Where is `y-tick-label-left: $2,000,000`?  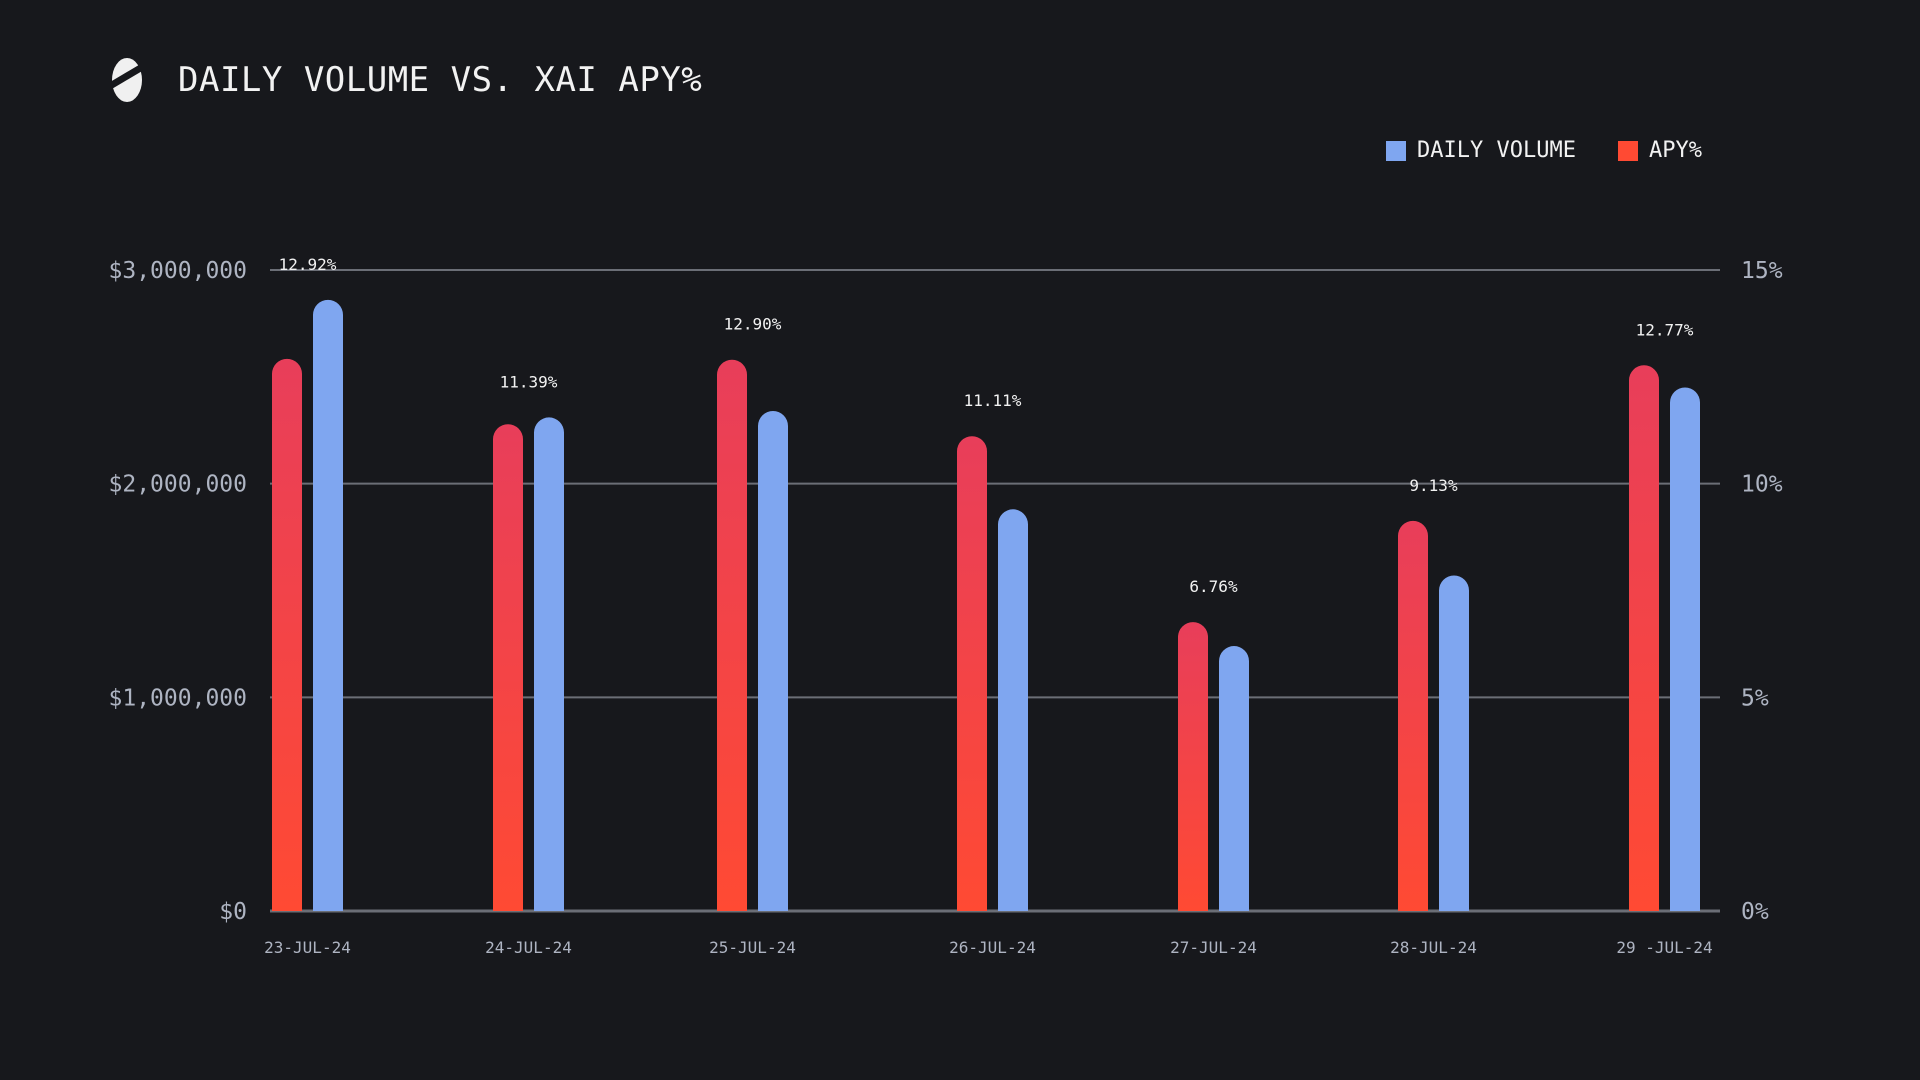
y-tick-label-left: $2,000,000 is located at coordinates (178, 485).